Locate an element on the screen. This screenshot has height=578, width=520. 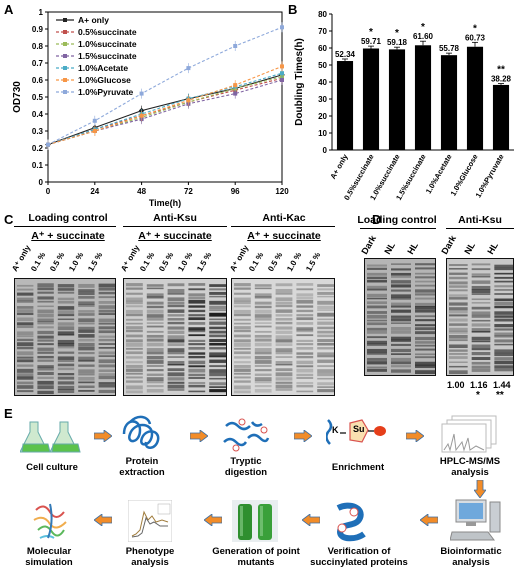
step-molecular-simulation: Molecular simulation is located at coordinates (49, 557).